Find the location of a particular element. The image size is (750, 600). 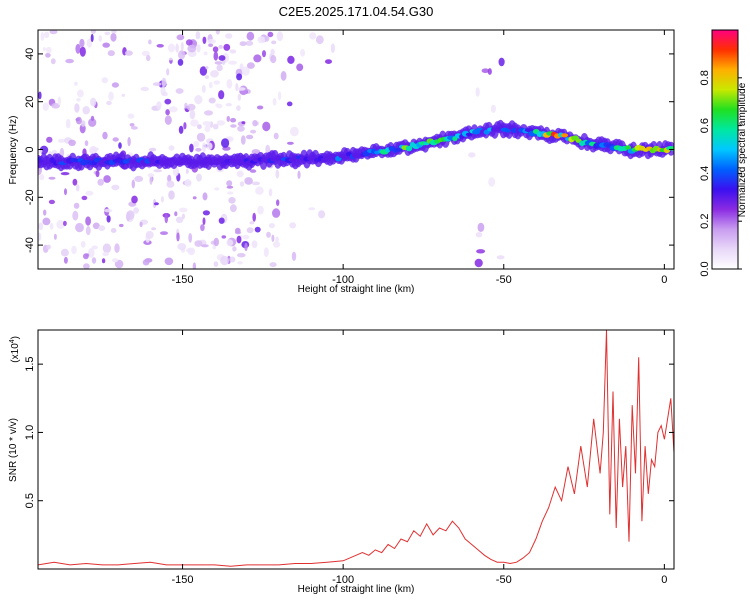

snr-xlabel: Height of straight line (km) is located at coordinates (356, 589).